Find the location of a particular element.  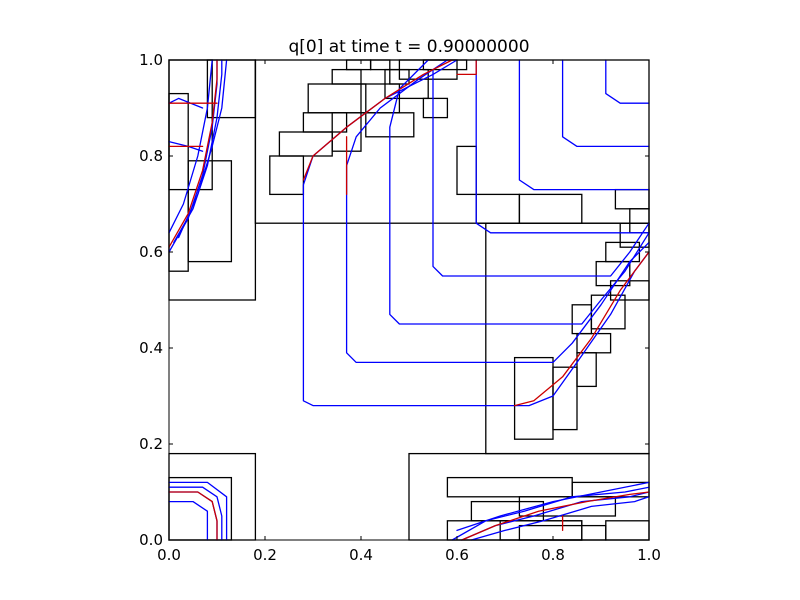

x-tick-label: 0.0 is located at coordinates (169, 555).